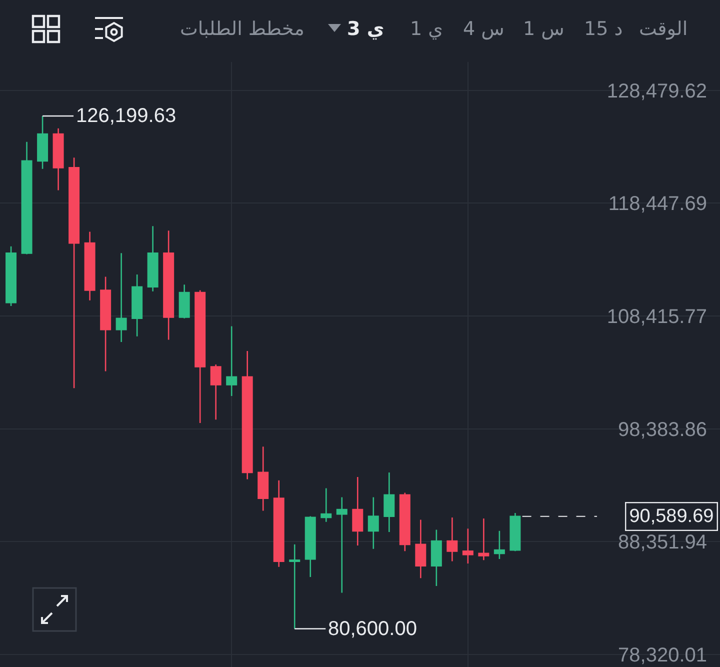 This screenshot has height=667, width=720. What do you see at coordinates (657, 204) in the screenshot?
I see `y-tick-label: 118,447.69` at bounding box center [657, 204].